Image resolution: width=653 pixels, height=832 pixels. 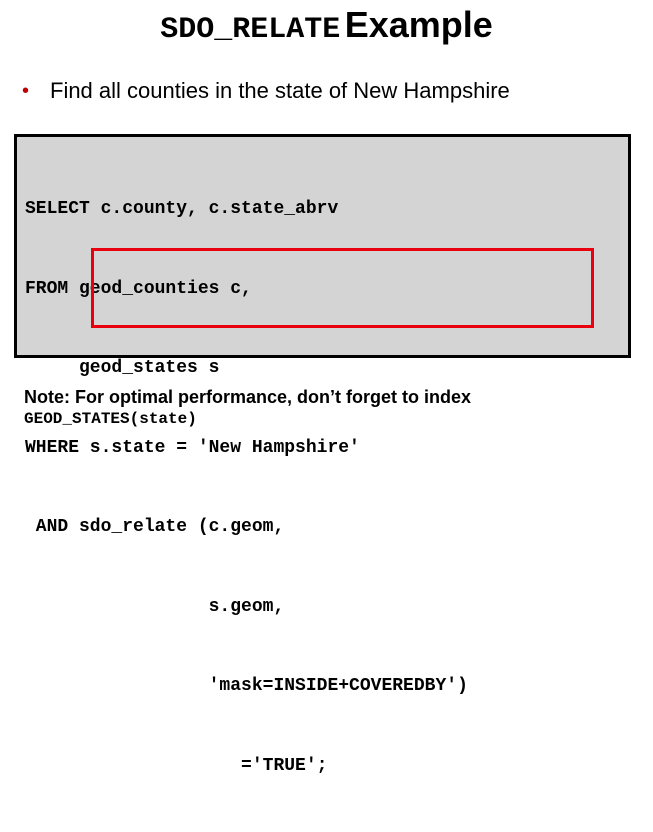 What do you see at coordinates (246, 686) in the screenshot?
I see `code-line: 'mask=INSIDE+COVEREDBY')` at bounding box center [246, 686].